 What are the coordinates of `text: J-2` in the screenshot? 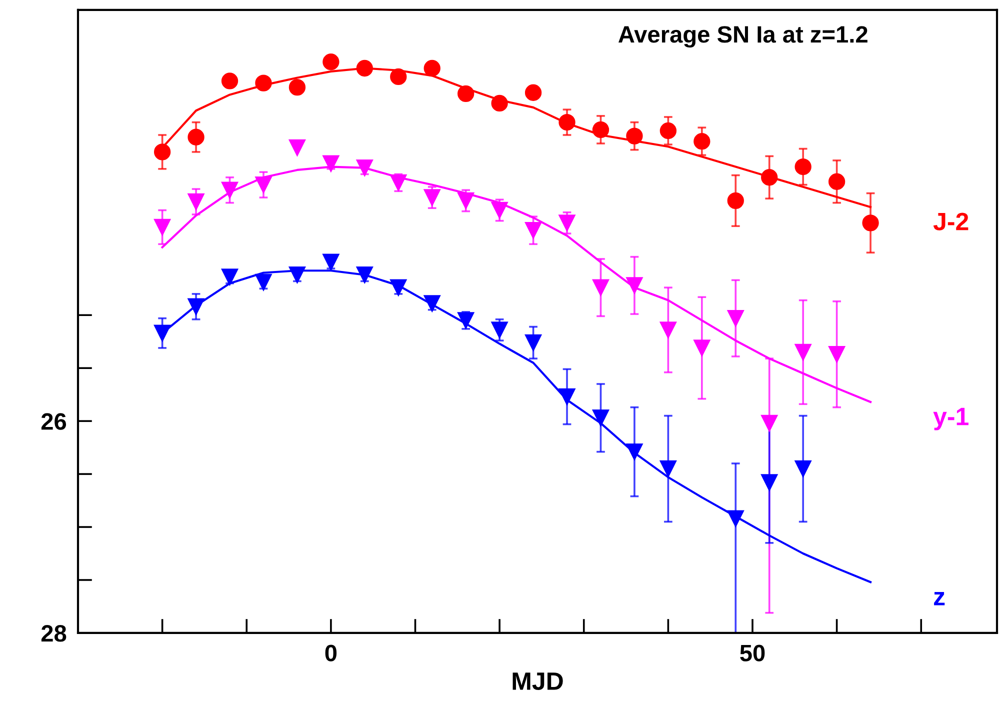 It's located at (950, 221).